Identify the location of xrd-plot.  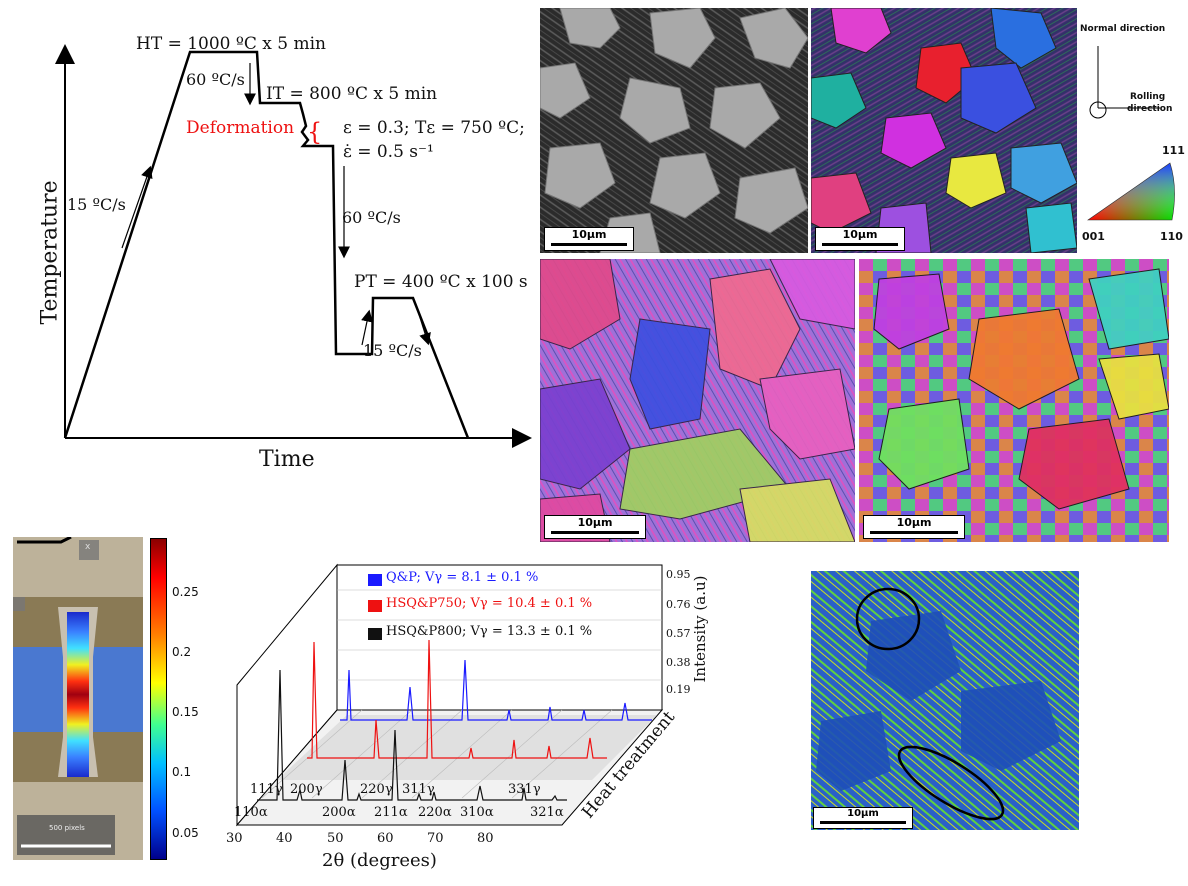
(449, 695).